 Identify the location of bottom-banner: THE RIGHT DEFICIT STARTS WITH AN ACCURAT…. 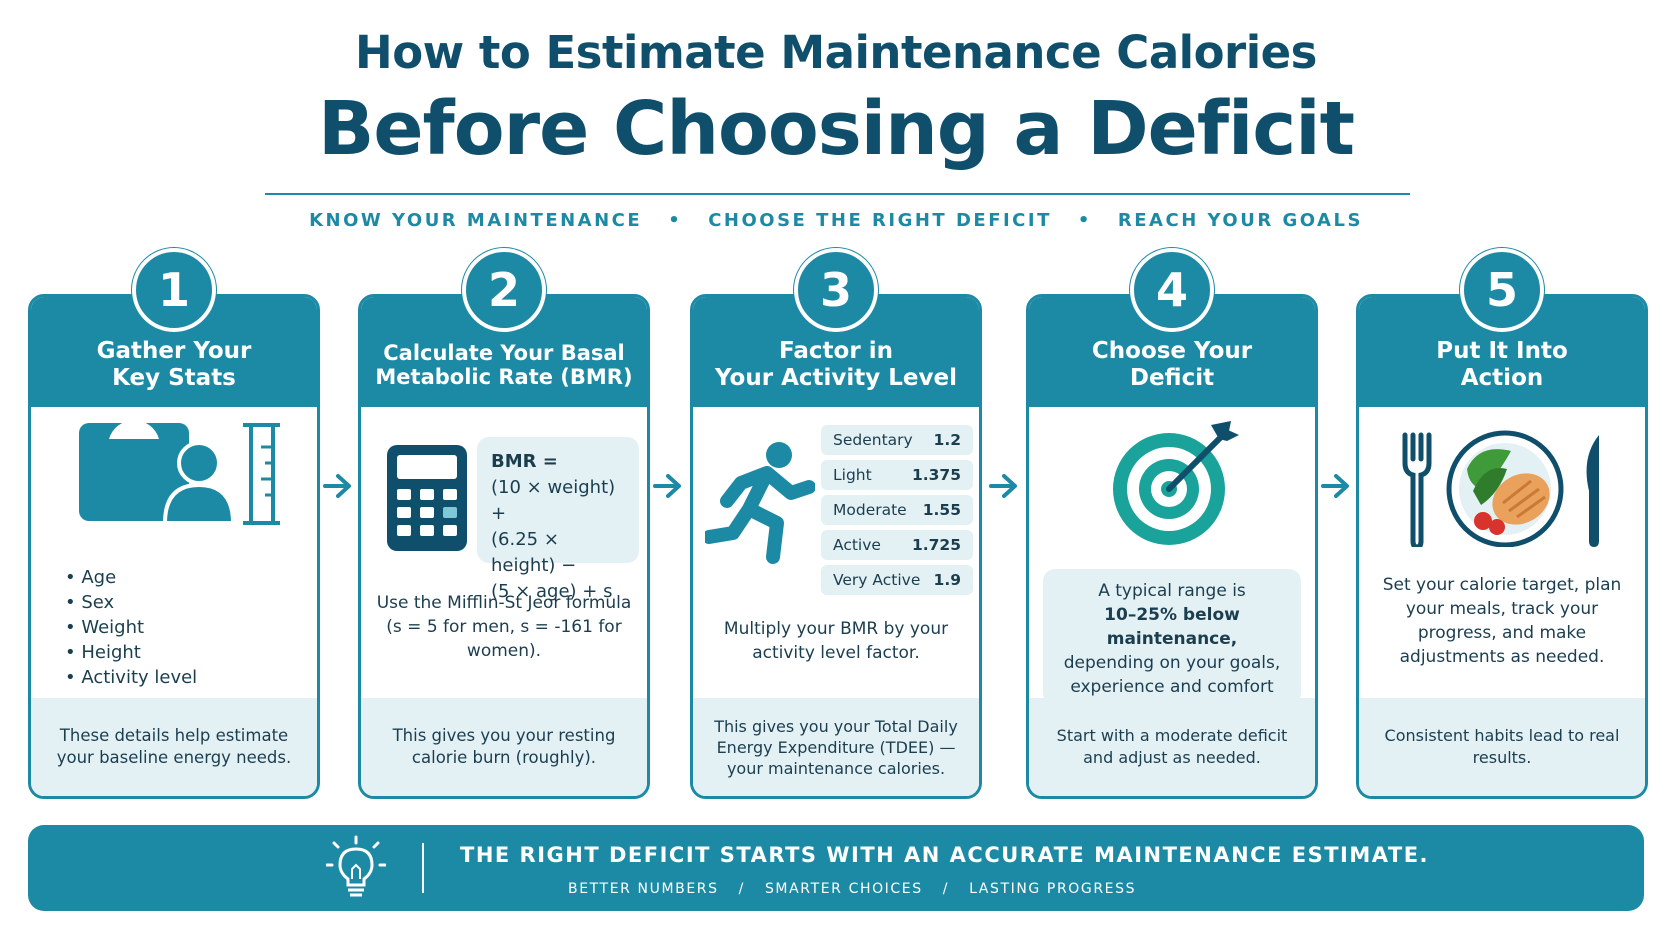
(836, 868).